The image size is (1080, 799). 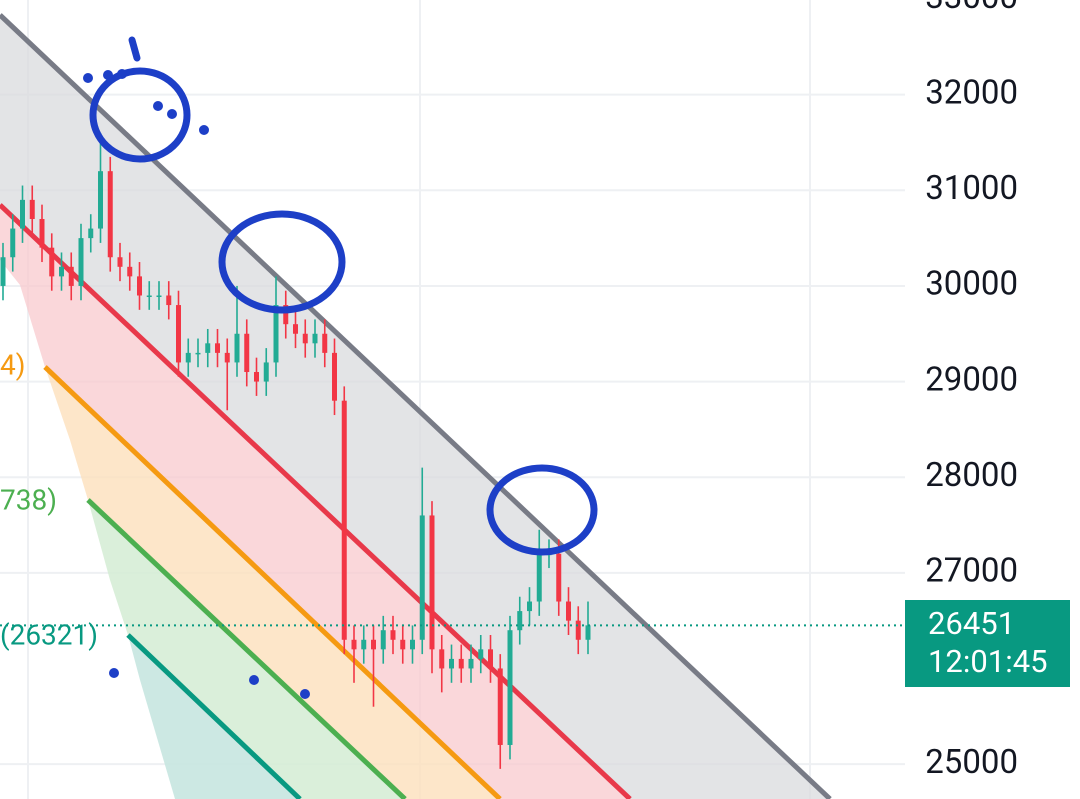 I want to click on y-tick-label: 28000, so click(x=971, y=475).